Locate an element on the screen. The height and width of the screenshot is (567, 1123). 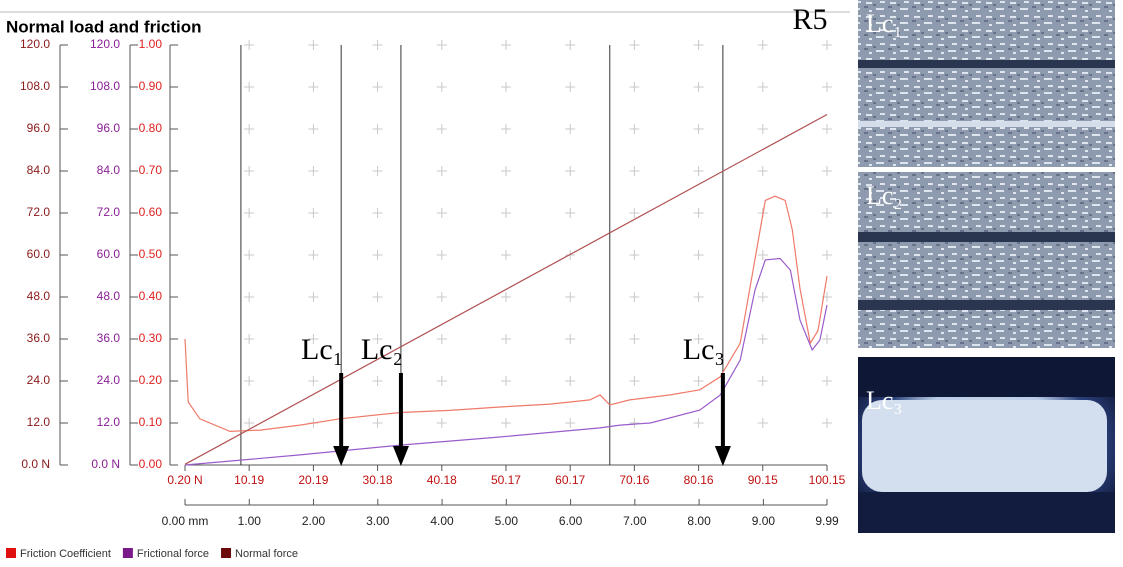
x-tick-label: 6.00 is located at coordinates (571, 521).